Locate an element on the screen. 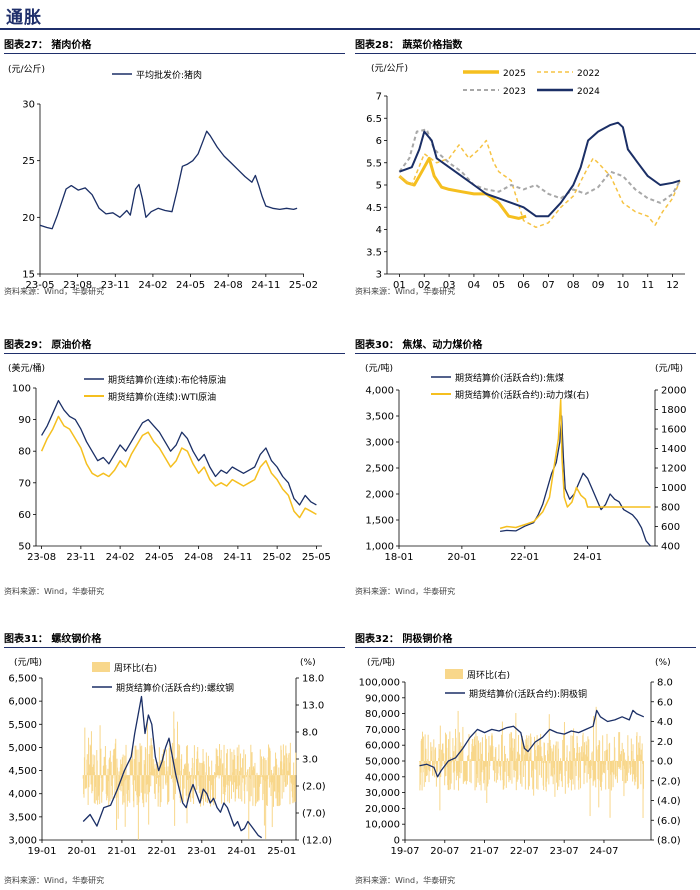  x-tick-label: 23-07 is located at coordinates (564, 851).